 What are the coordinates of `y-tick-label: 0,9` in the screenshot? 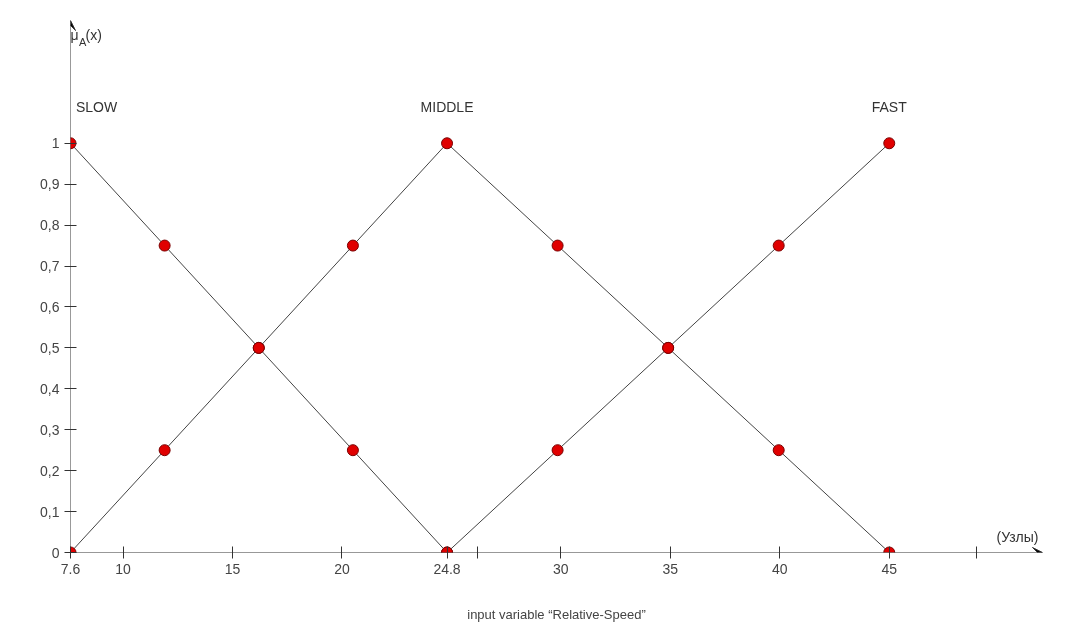 It's located at (50, 184).